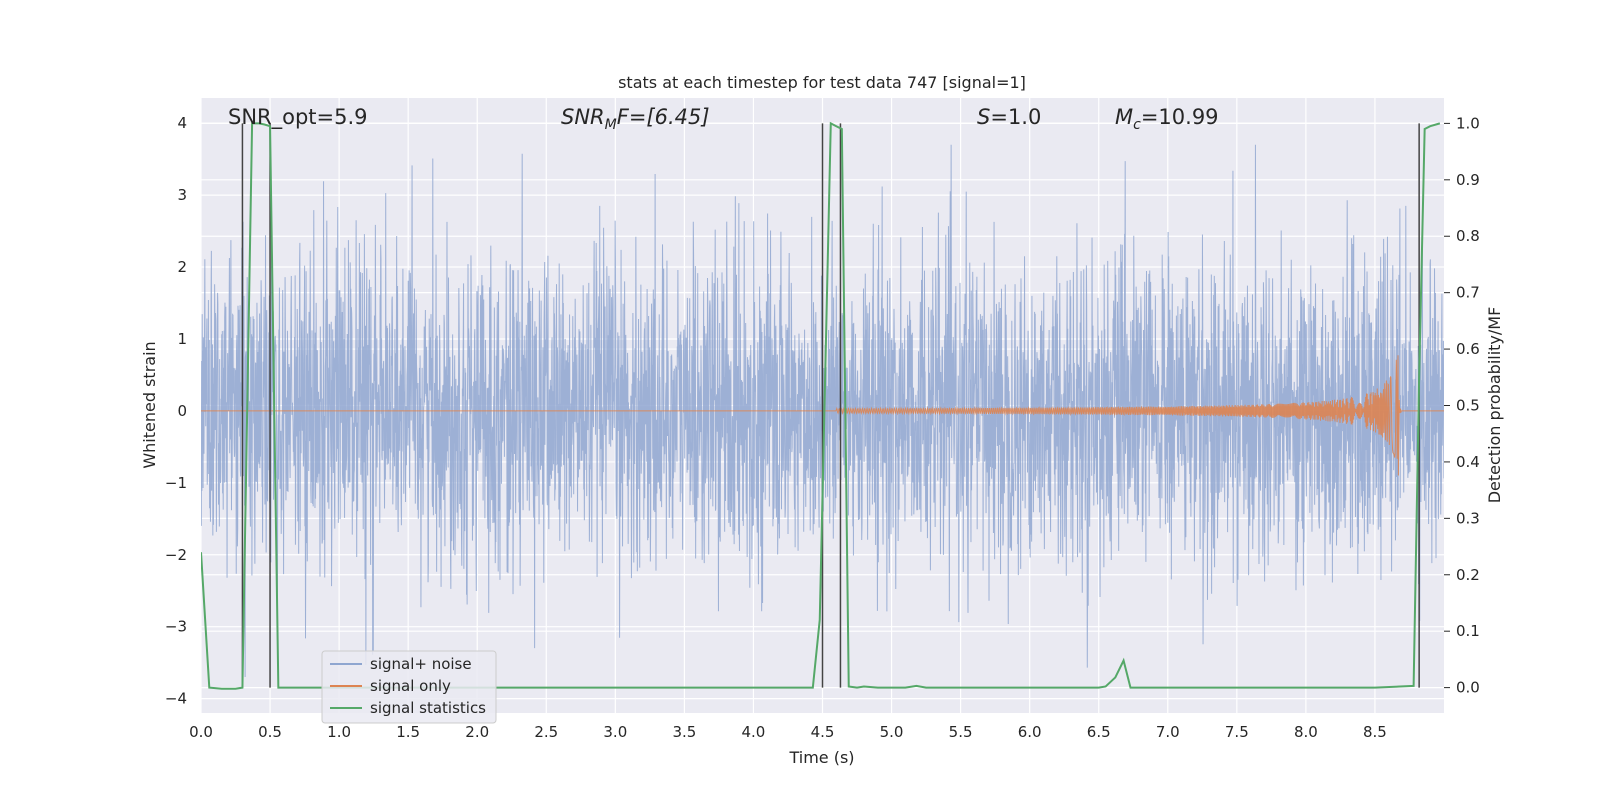 The width and height of the screenshot is (1600, 800). What do you see at coordinates (1237, 732) in the screenshot?
I see `x-tick-label: 7.5` at bounding box center [1237, 732].